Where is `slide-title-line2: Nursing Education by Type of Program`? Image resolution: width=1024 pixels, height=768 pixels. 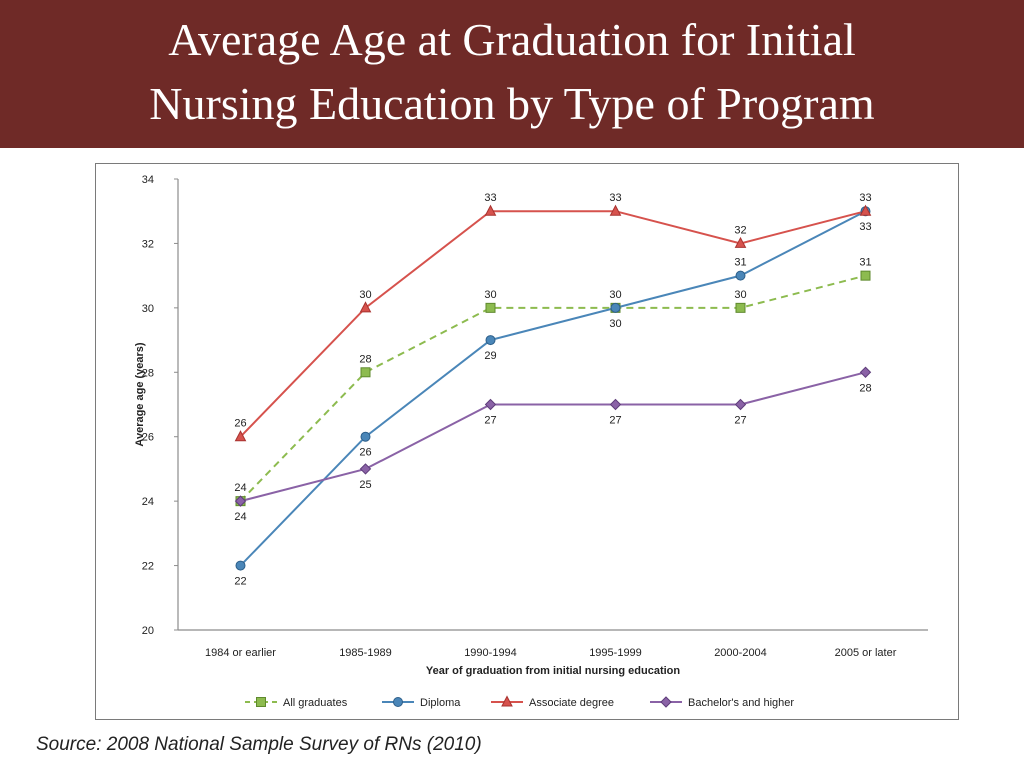 slide-title-line2: Nursing Education by Type of Program is located at coordinates (512, 103).